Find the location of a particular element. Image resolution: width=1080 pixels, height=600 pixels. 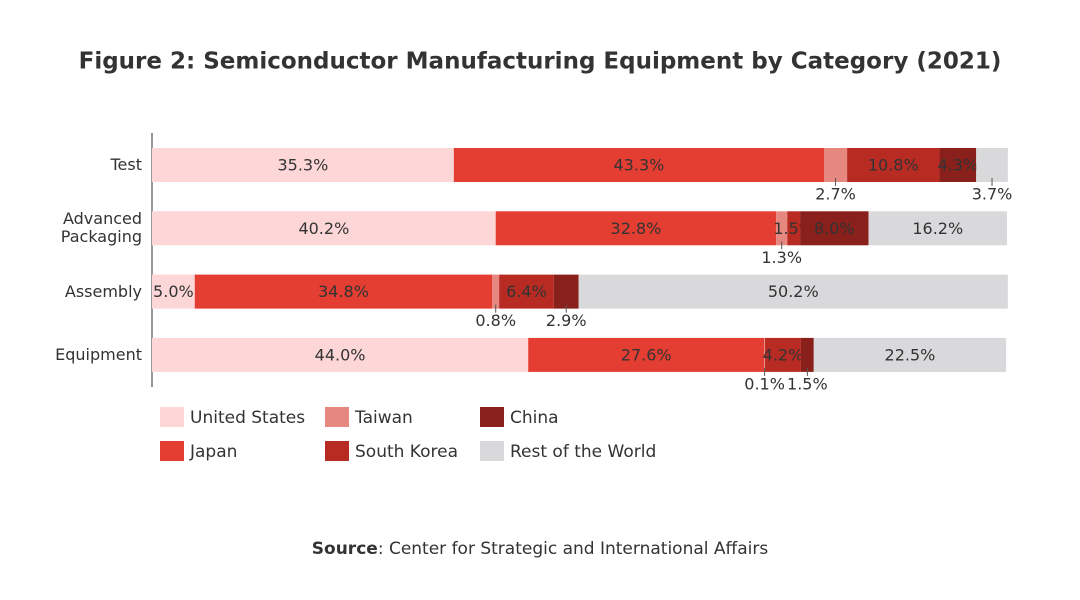

y-tick-label: Equipment is located at coordinates (98, 354).